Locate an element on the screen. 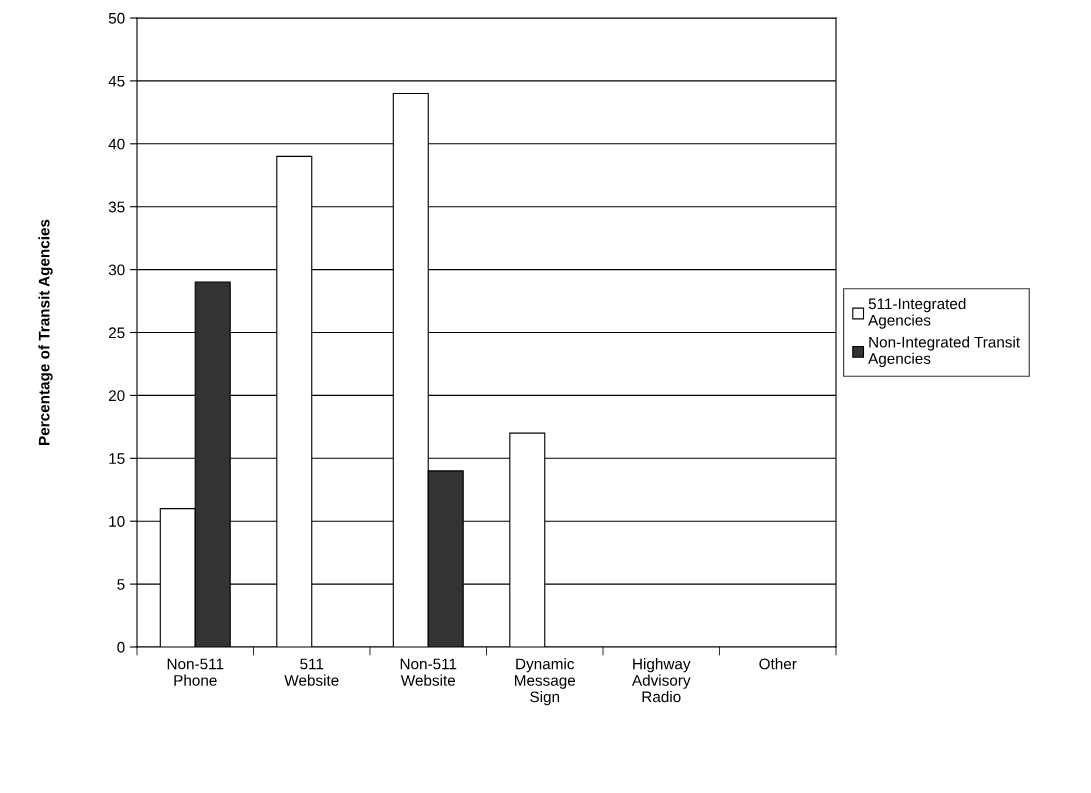 The image size is (1091, 793). x-tick-label: Non-511 Phone is located at coordinates (195, 672).